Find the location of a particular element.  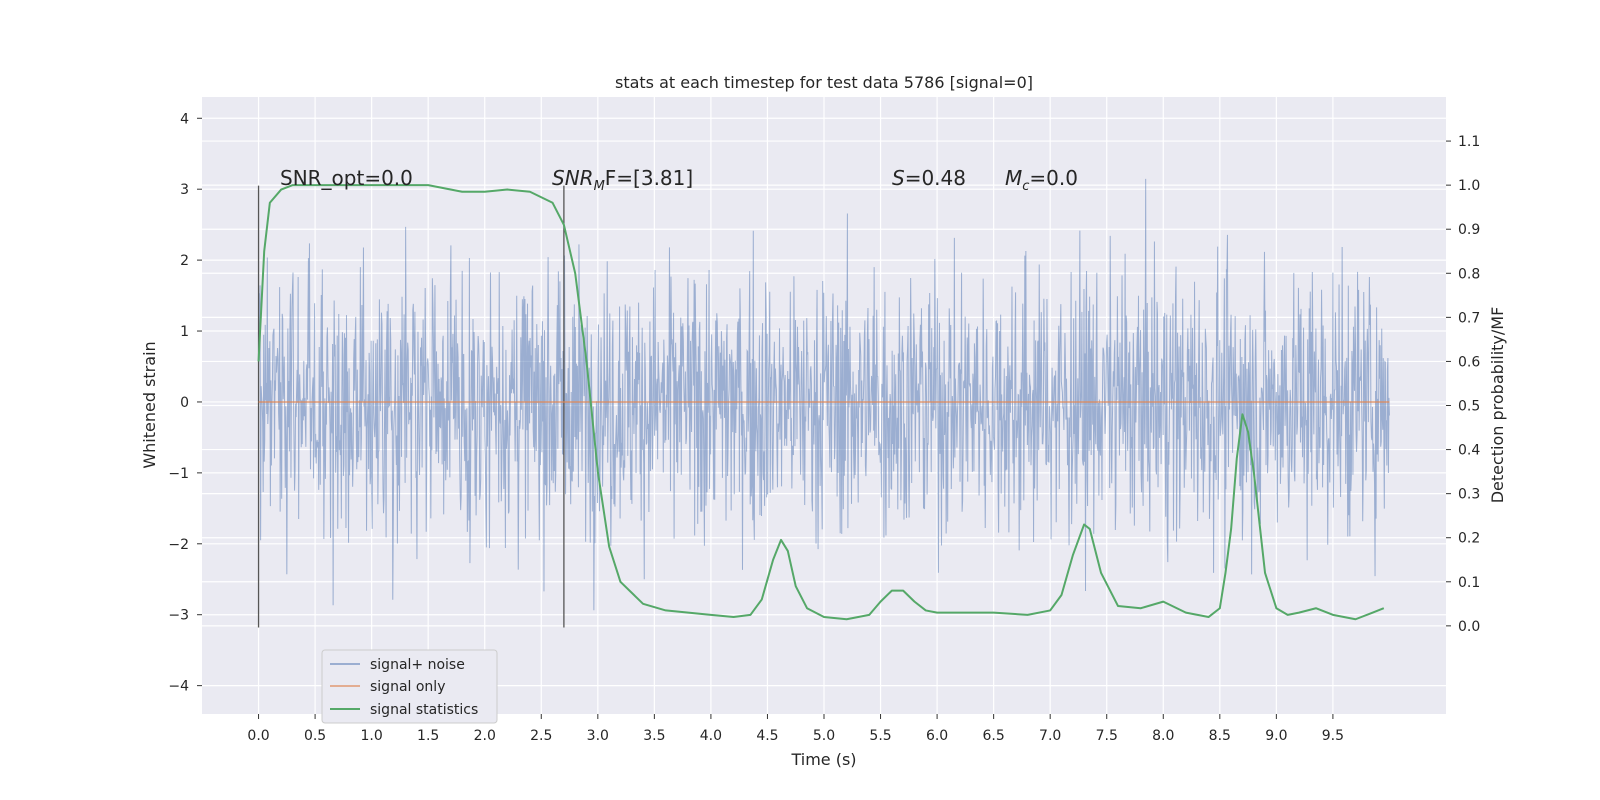

x-axis-label: Time (s) is located at coordinates (823, 759).